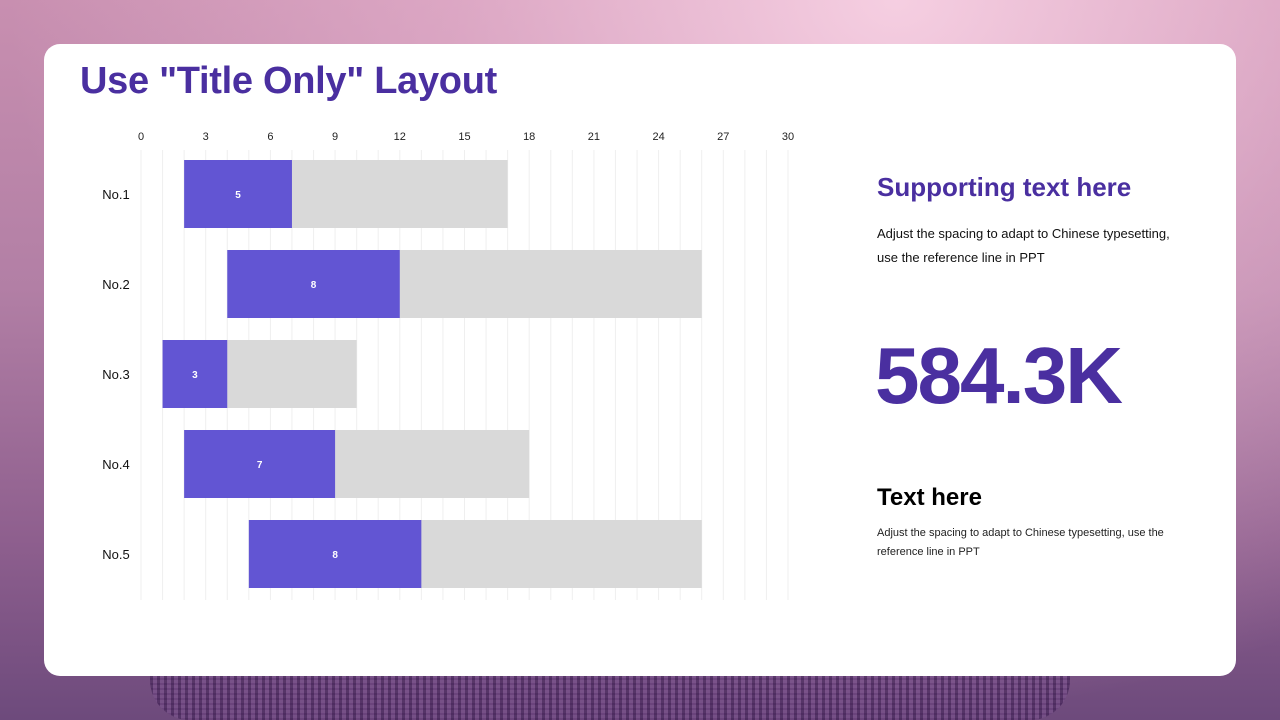  What do you see at coordinates (115, 464) in the screenshot?
I see `category-label: No.4` at bounding box center [115, 464].